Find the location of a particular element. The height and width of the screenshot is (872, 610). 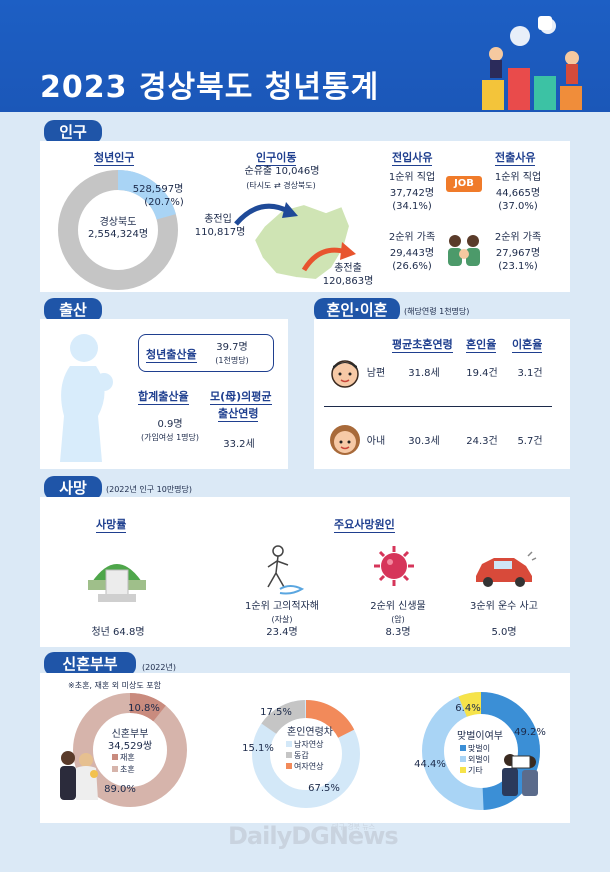

total-inflow-label: 총전입 is located at coordinates (218, 219).